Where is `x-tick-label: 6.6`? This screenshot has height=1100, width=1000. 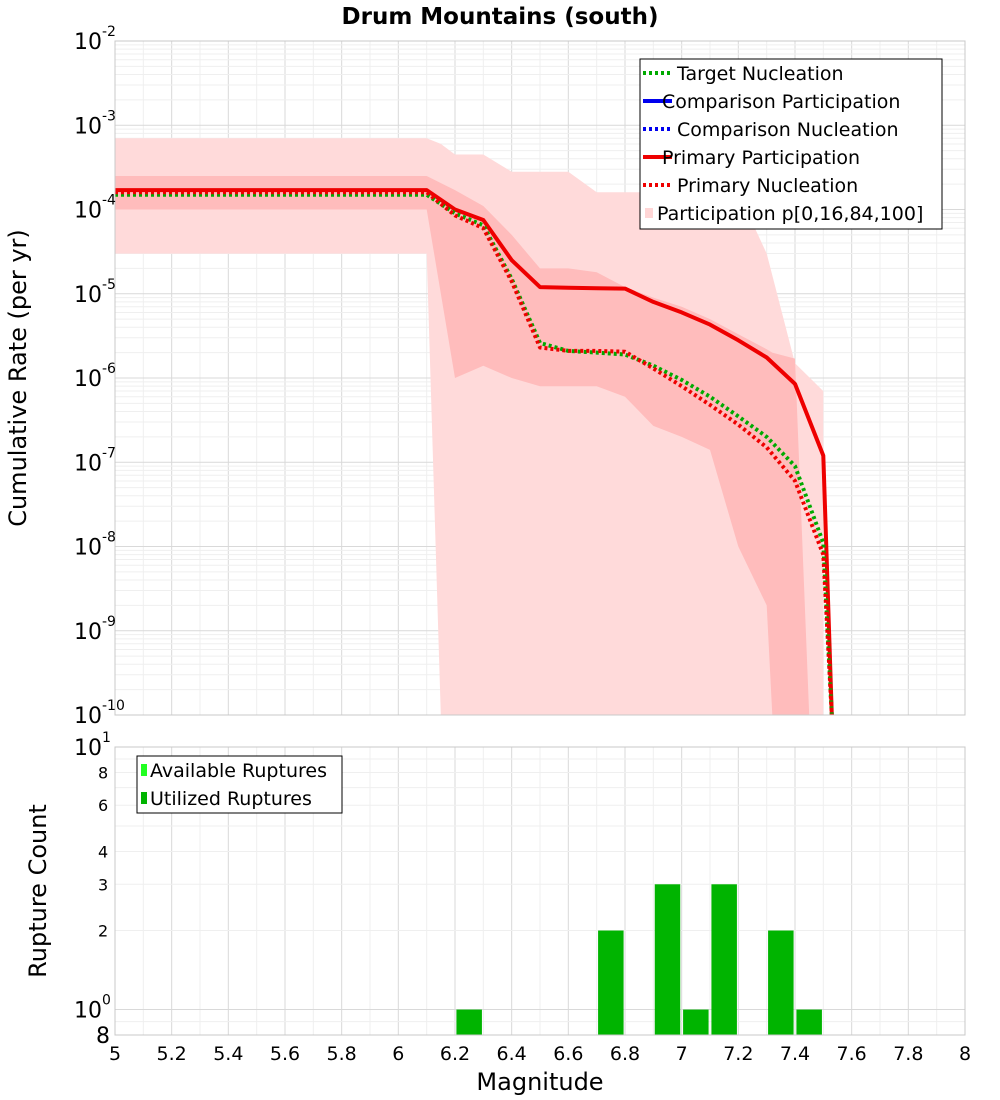 x-tick-label: 6.6 is located at coordinates (568, 1054).